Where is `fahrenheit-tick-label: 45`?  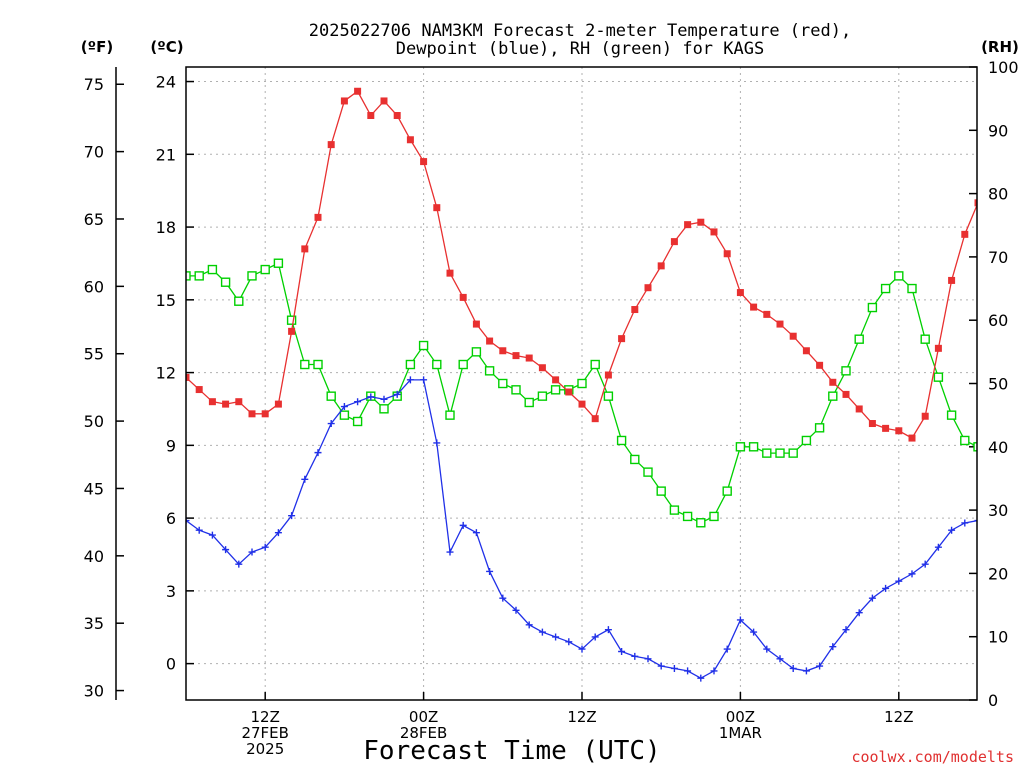 fahrenheit-tick-label: 45 is located at coordinates (94, 488).